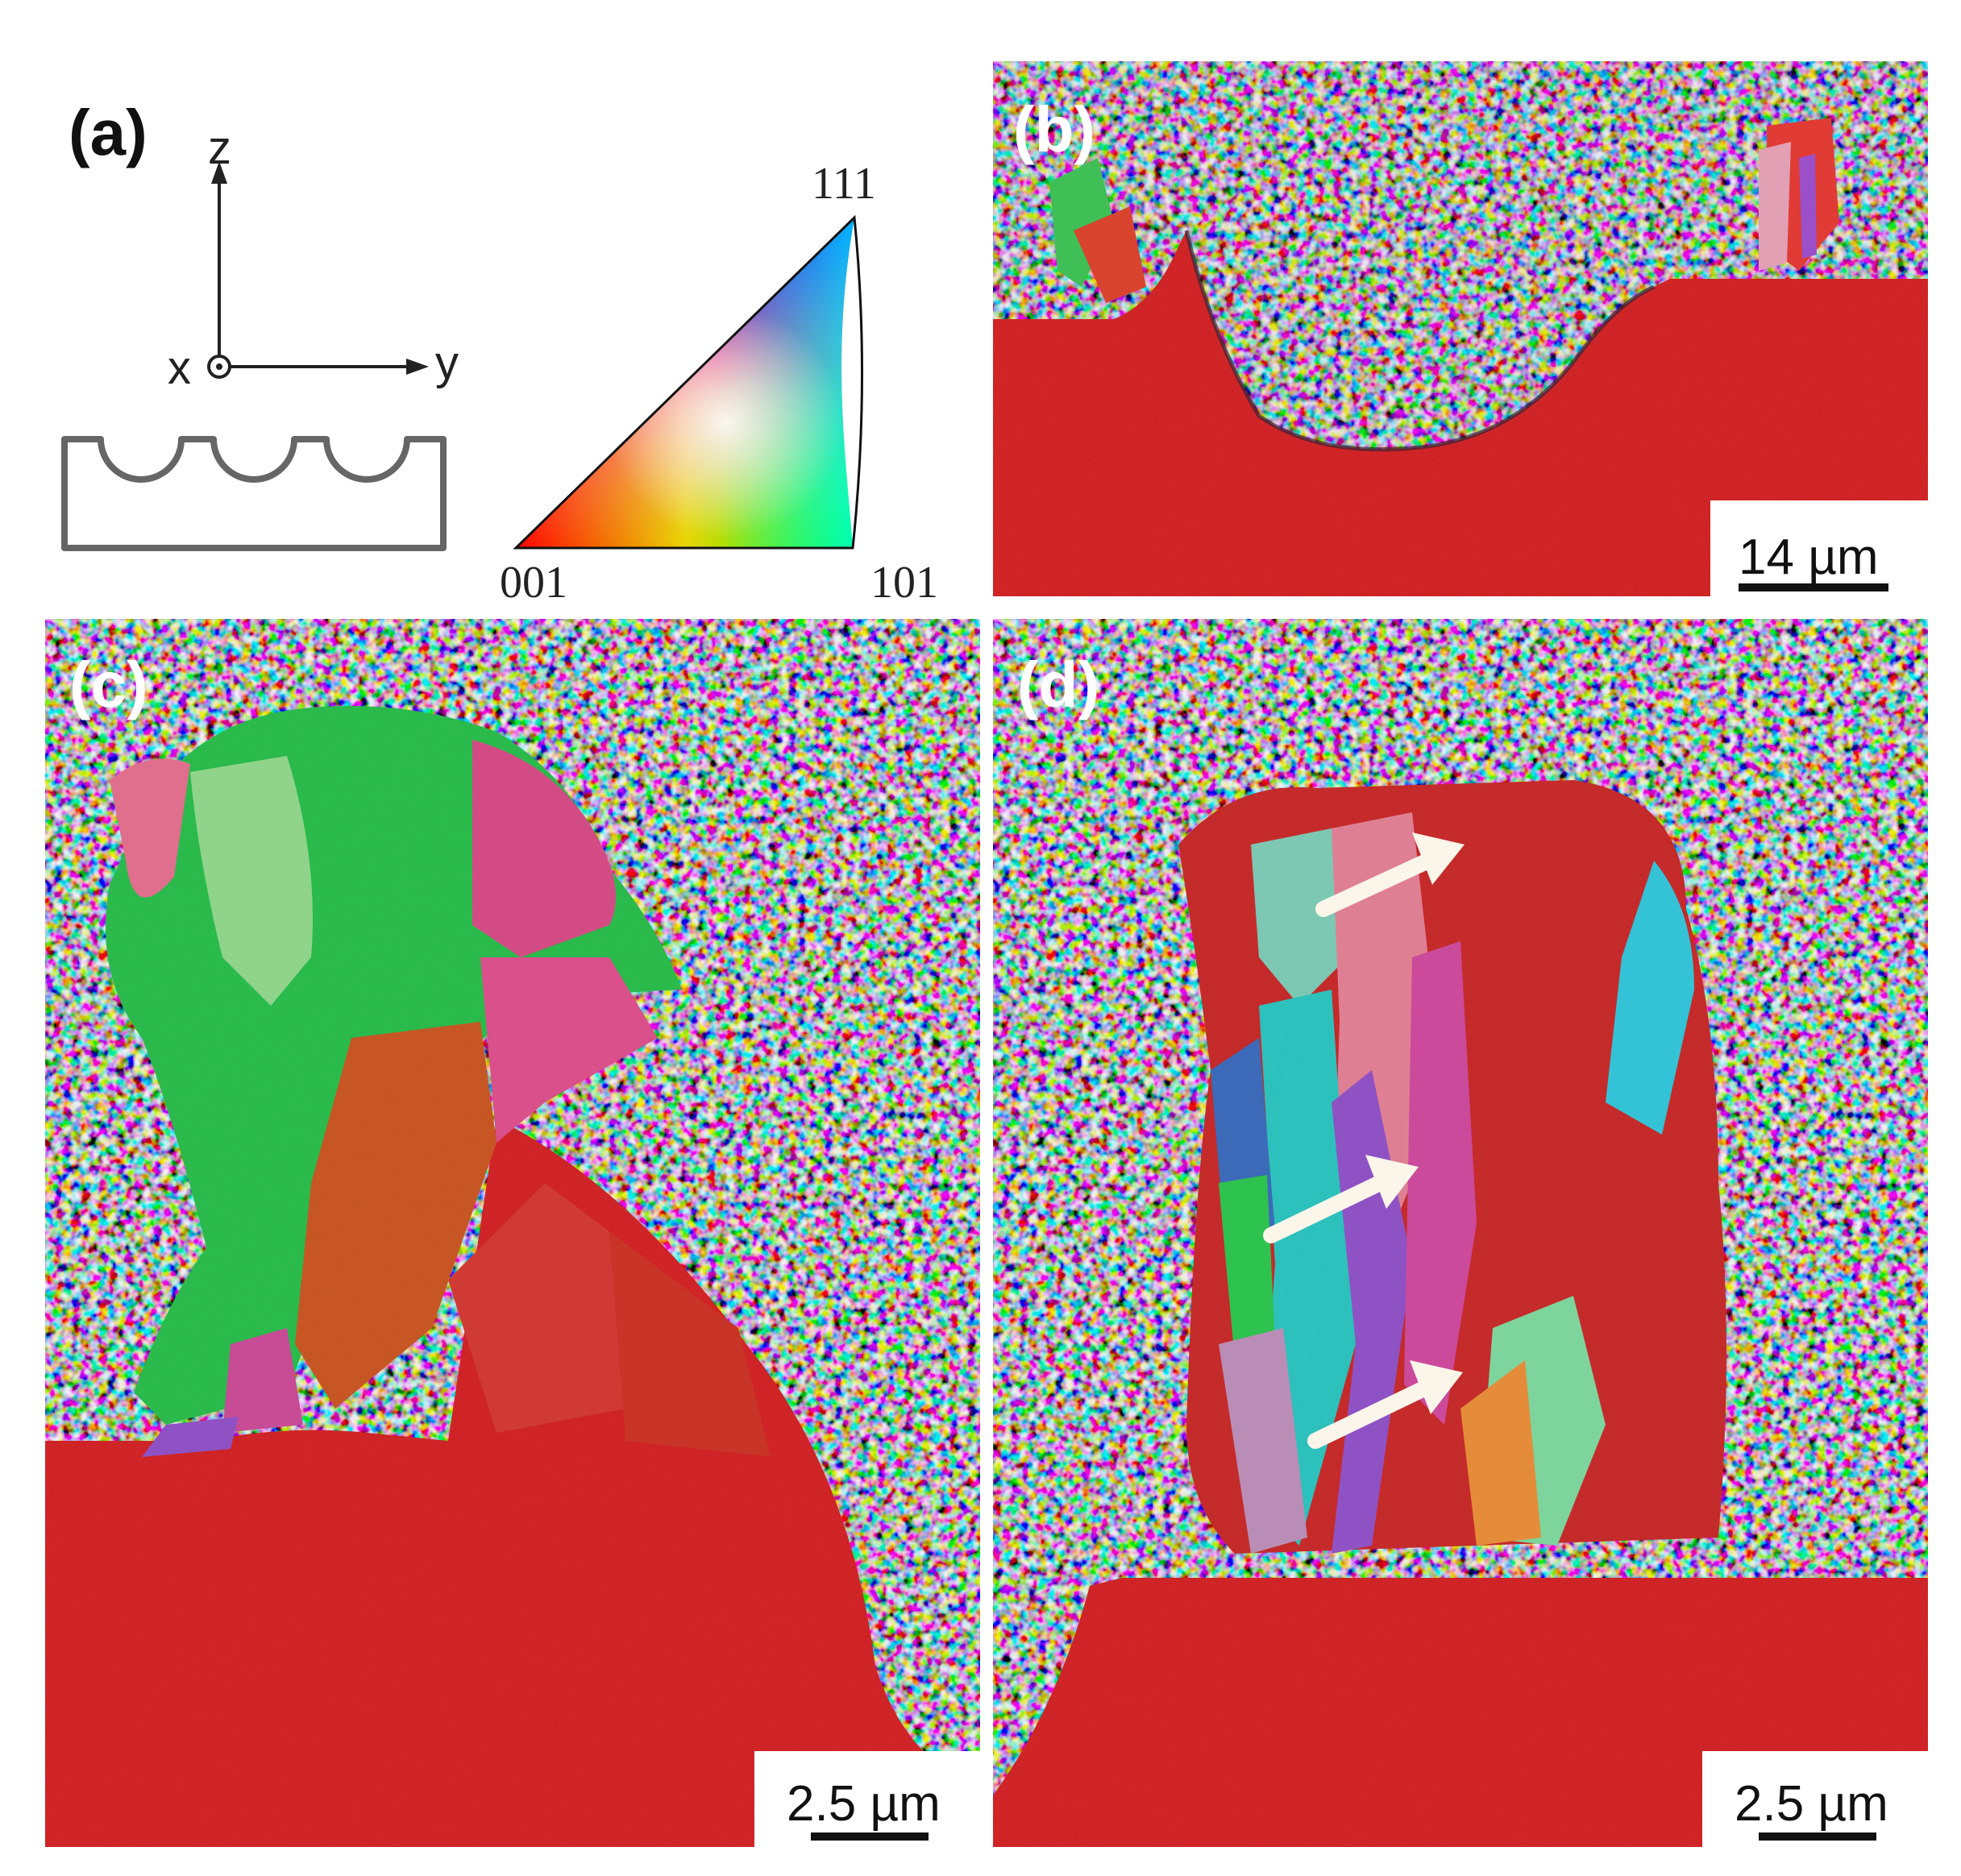  What do you see at coordinates (462, 356) in the screenshot?
I see `coordinate-system-diagram` at bounding box center [462, 356].